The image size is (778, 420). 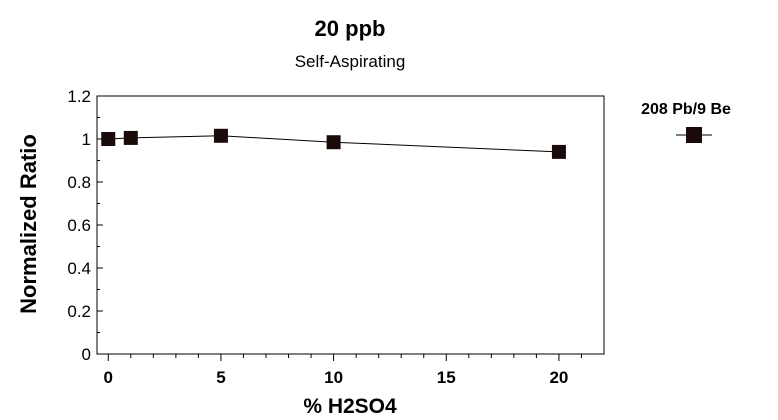 What do you see at coordinates (28, 224) in the screenshot?
I see `y-axis-label: Normalized Ratio` at bounding box center [28, 224].